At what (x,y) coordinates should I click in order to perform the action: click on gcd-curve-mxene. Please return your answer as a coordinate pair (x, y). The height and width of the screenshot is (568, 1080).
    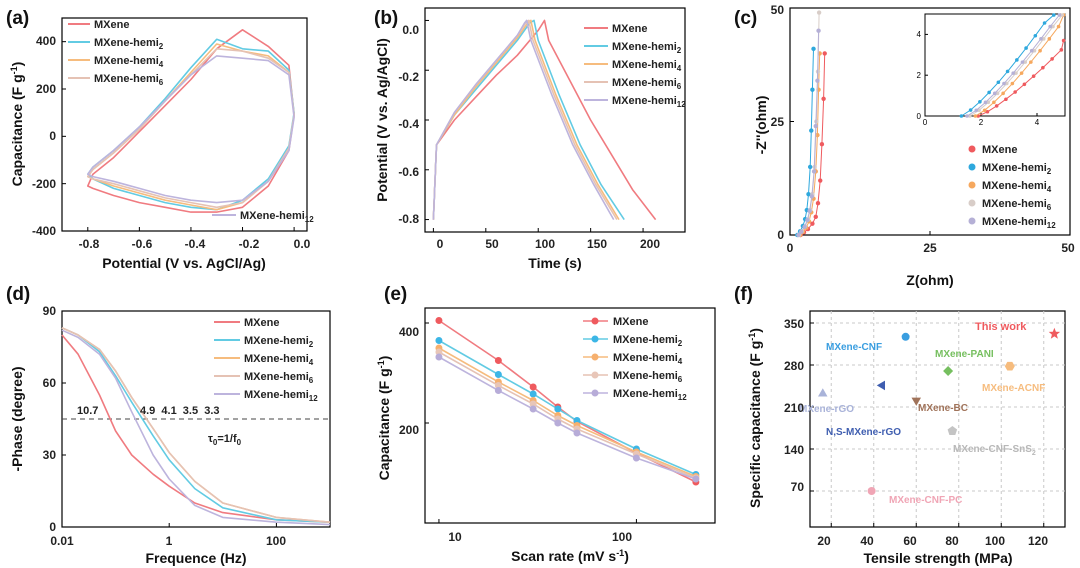
    Looking at the image, I should click on (544, 120).